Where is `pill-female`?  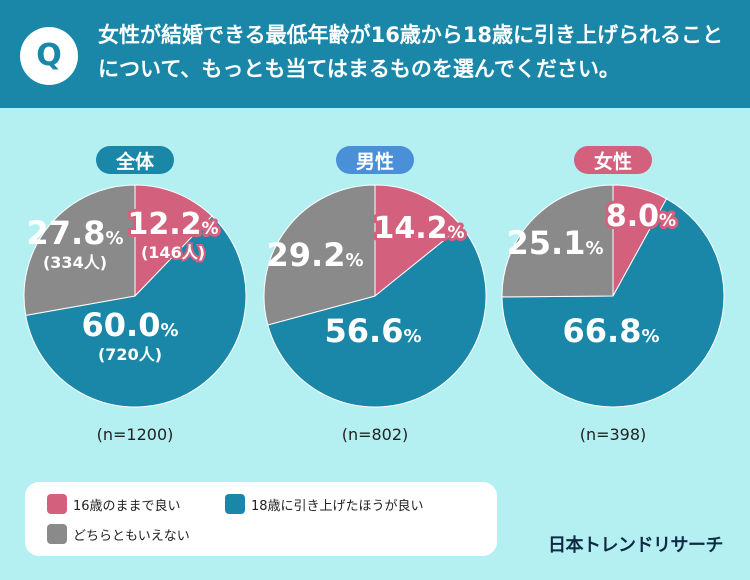
pill-female is located at coordinates (613, 160).